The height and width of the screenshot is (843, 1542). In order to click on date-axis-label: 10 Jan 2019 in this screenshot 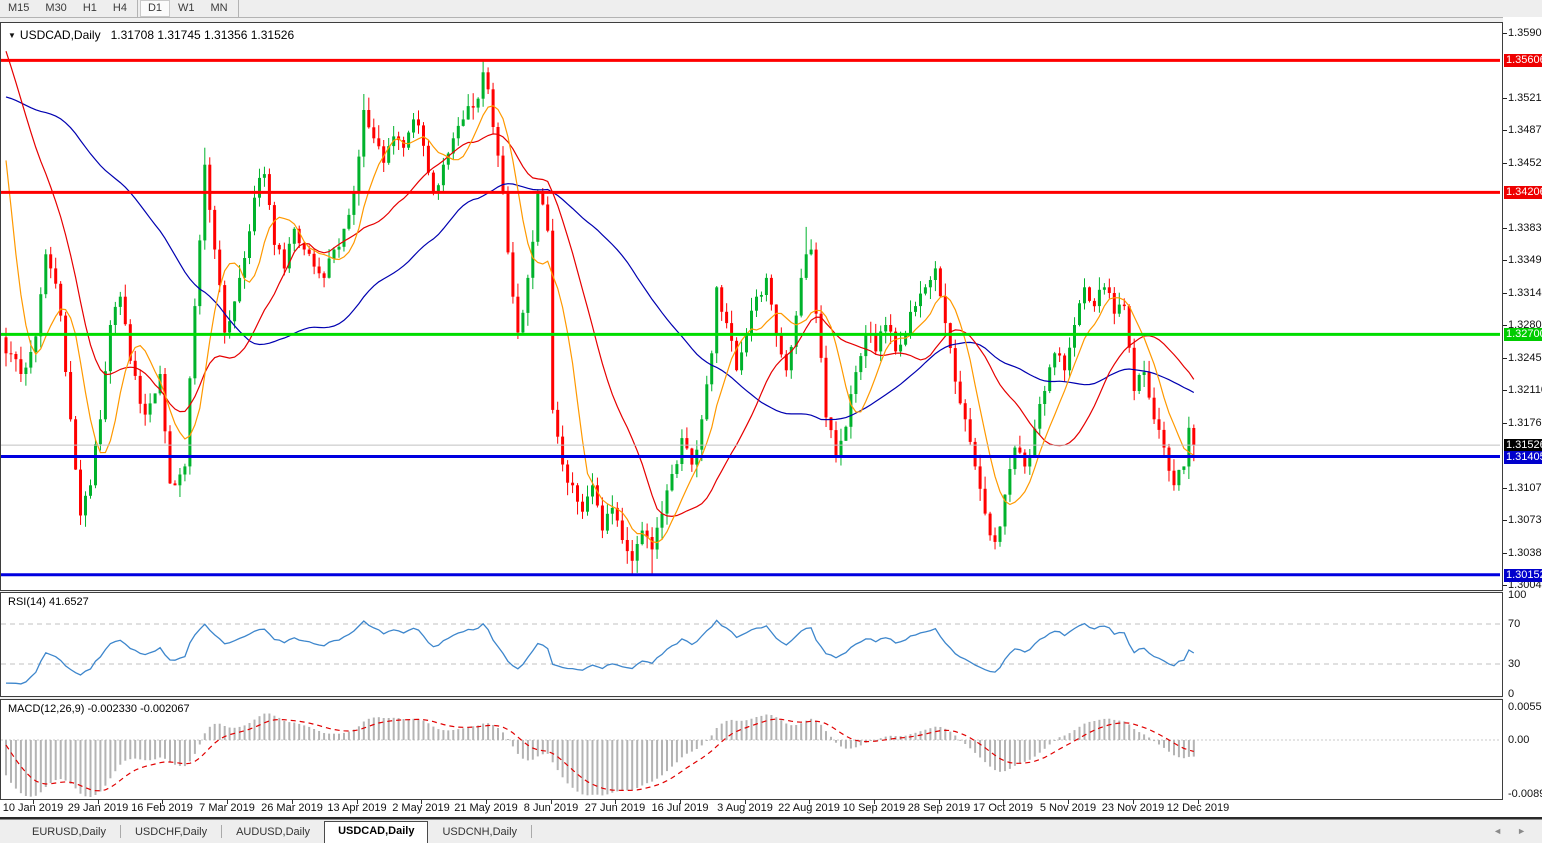, I will do `click(33, 808)`.